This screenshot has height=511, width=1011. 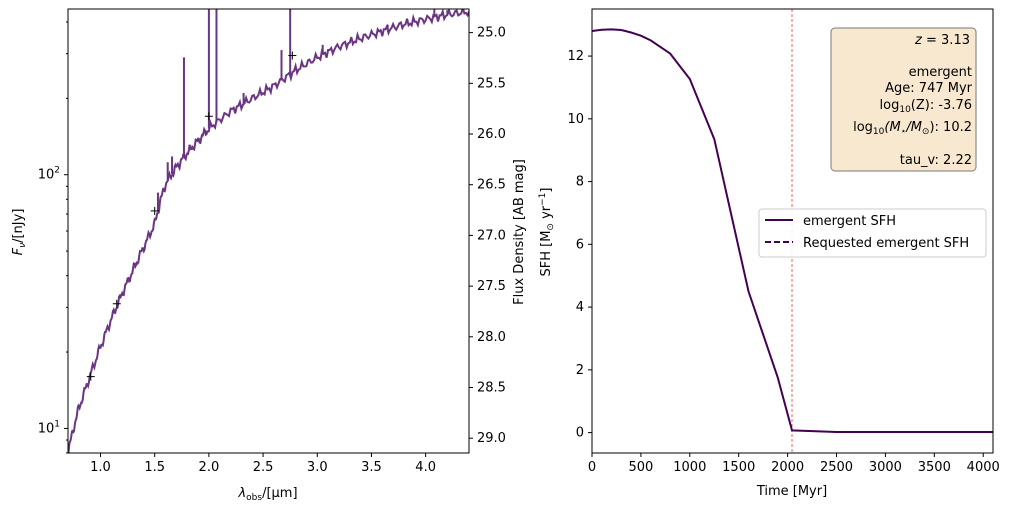 What do you see at coordinates (849, 221) in the screenshot?
I see `legend-label-emergent-sfh: emergent SFH` at bounding box center [849, 221].